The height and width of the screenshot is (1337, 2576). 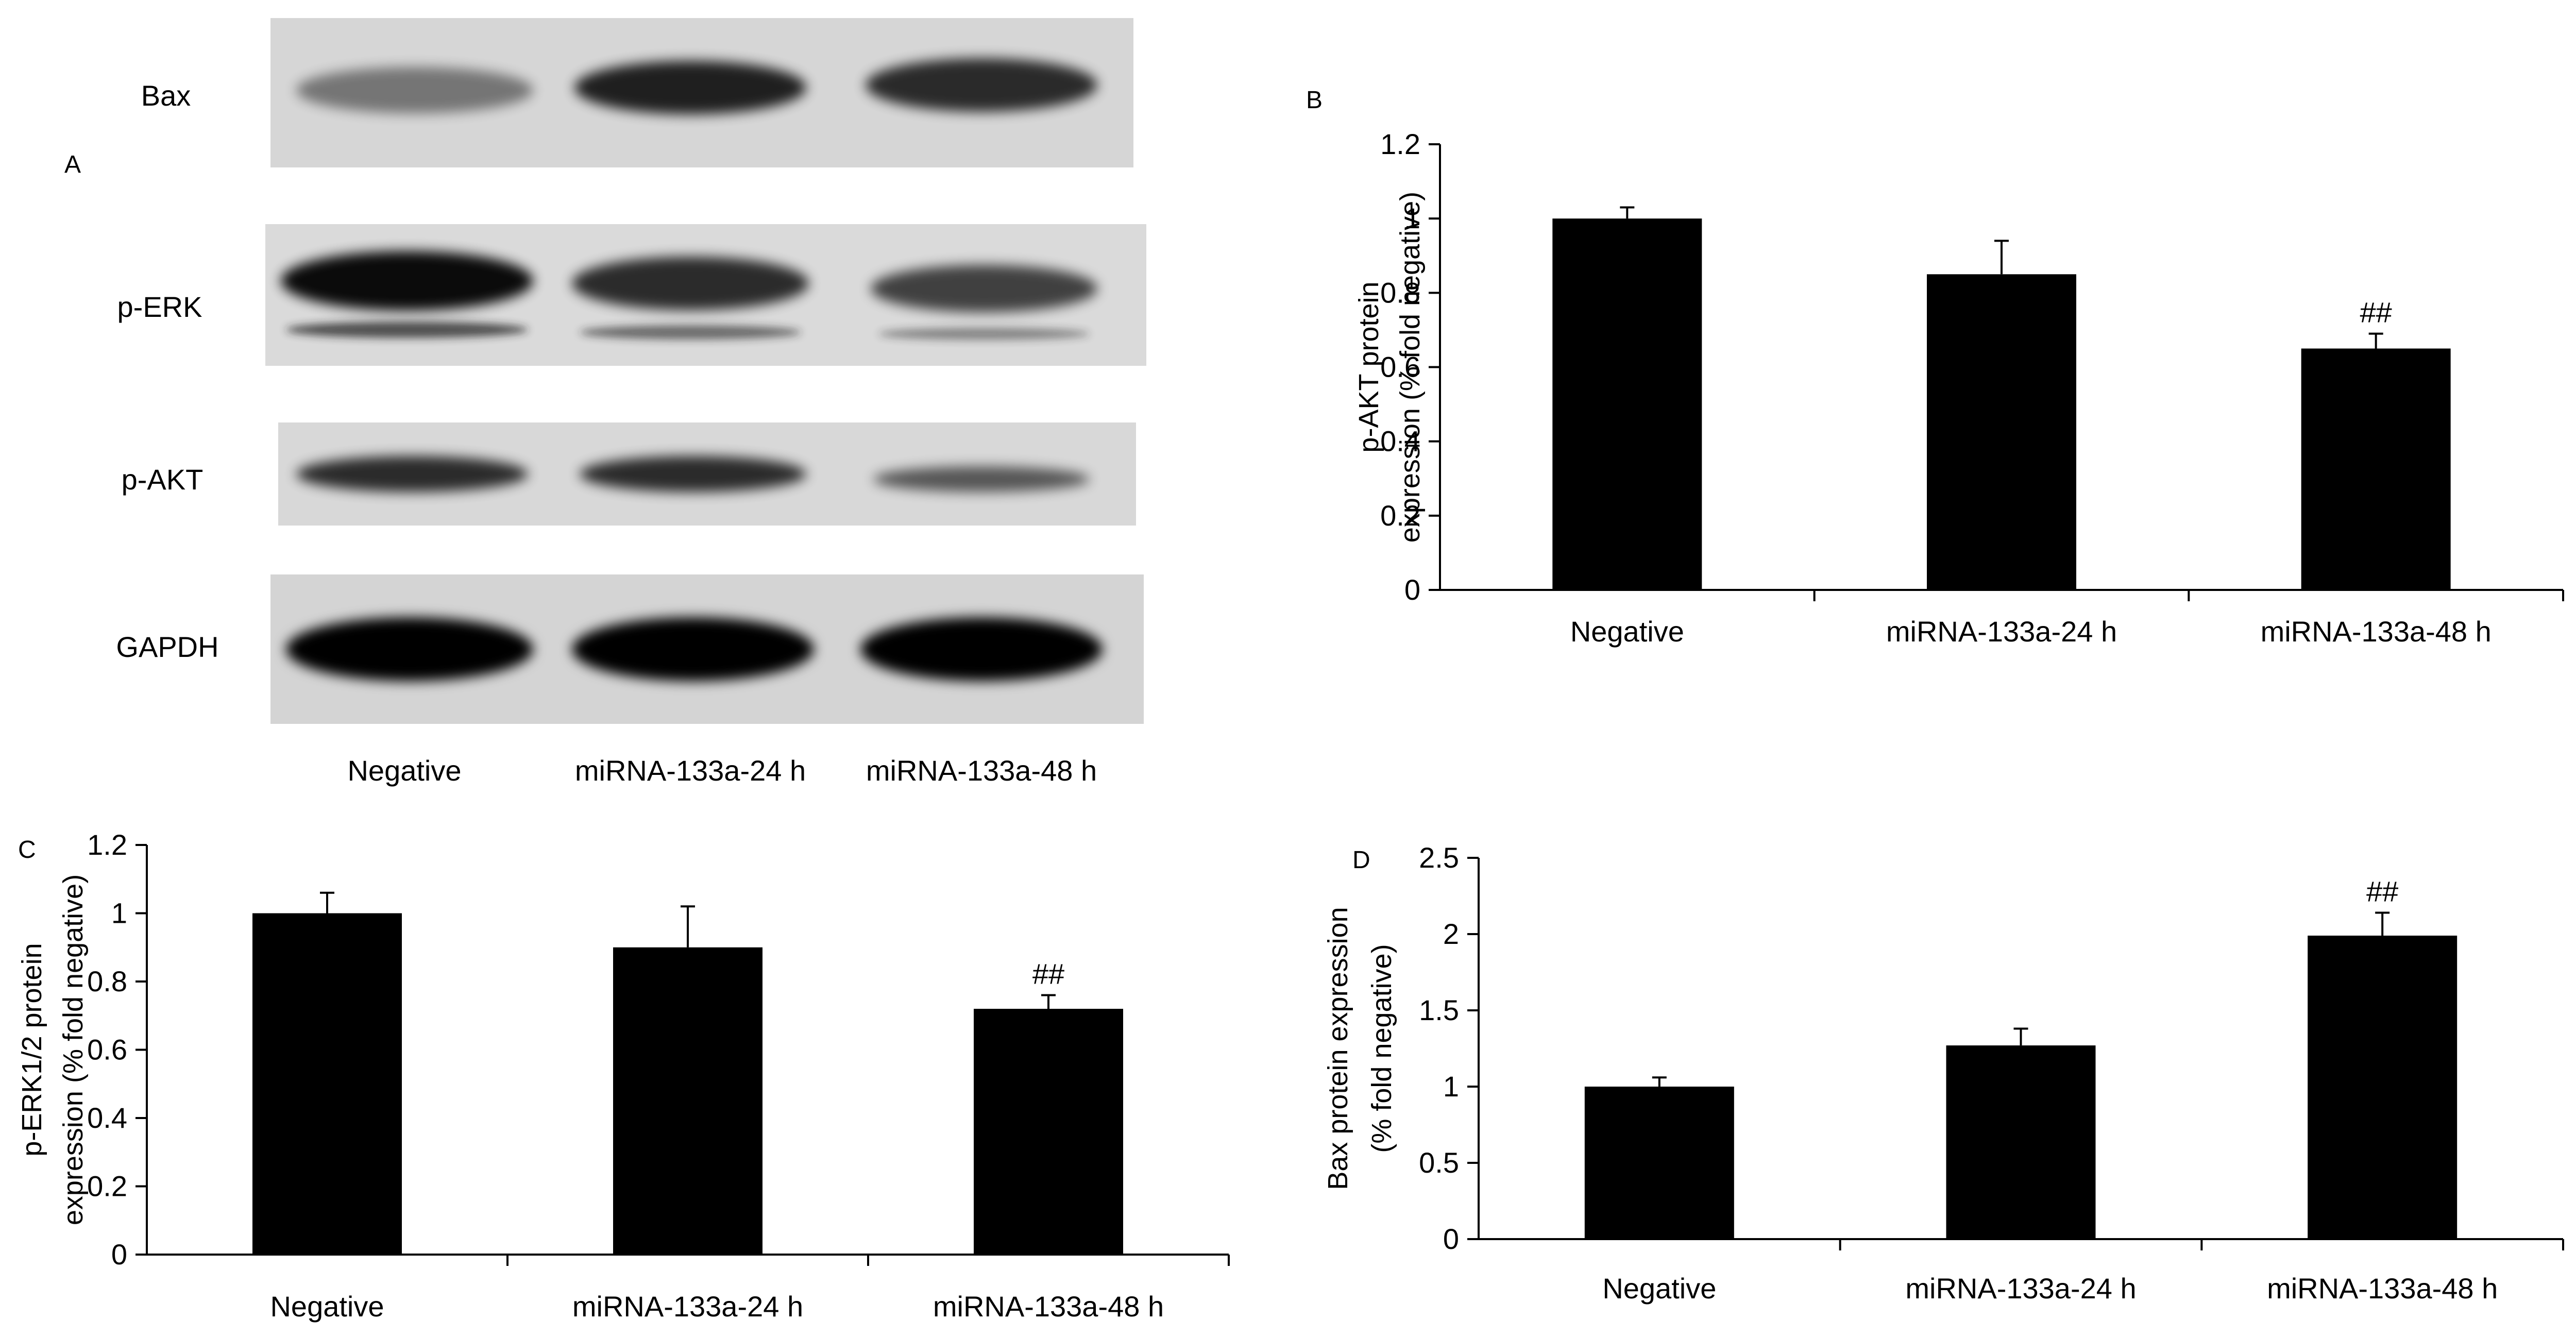 I want to click on blot-strip-p-erk, so click(x=705, y=295).